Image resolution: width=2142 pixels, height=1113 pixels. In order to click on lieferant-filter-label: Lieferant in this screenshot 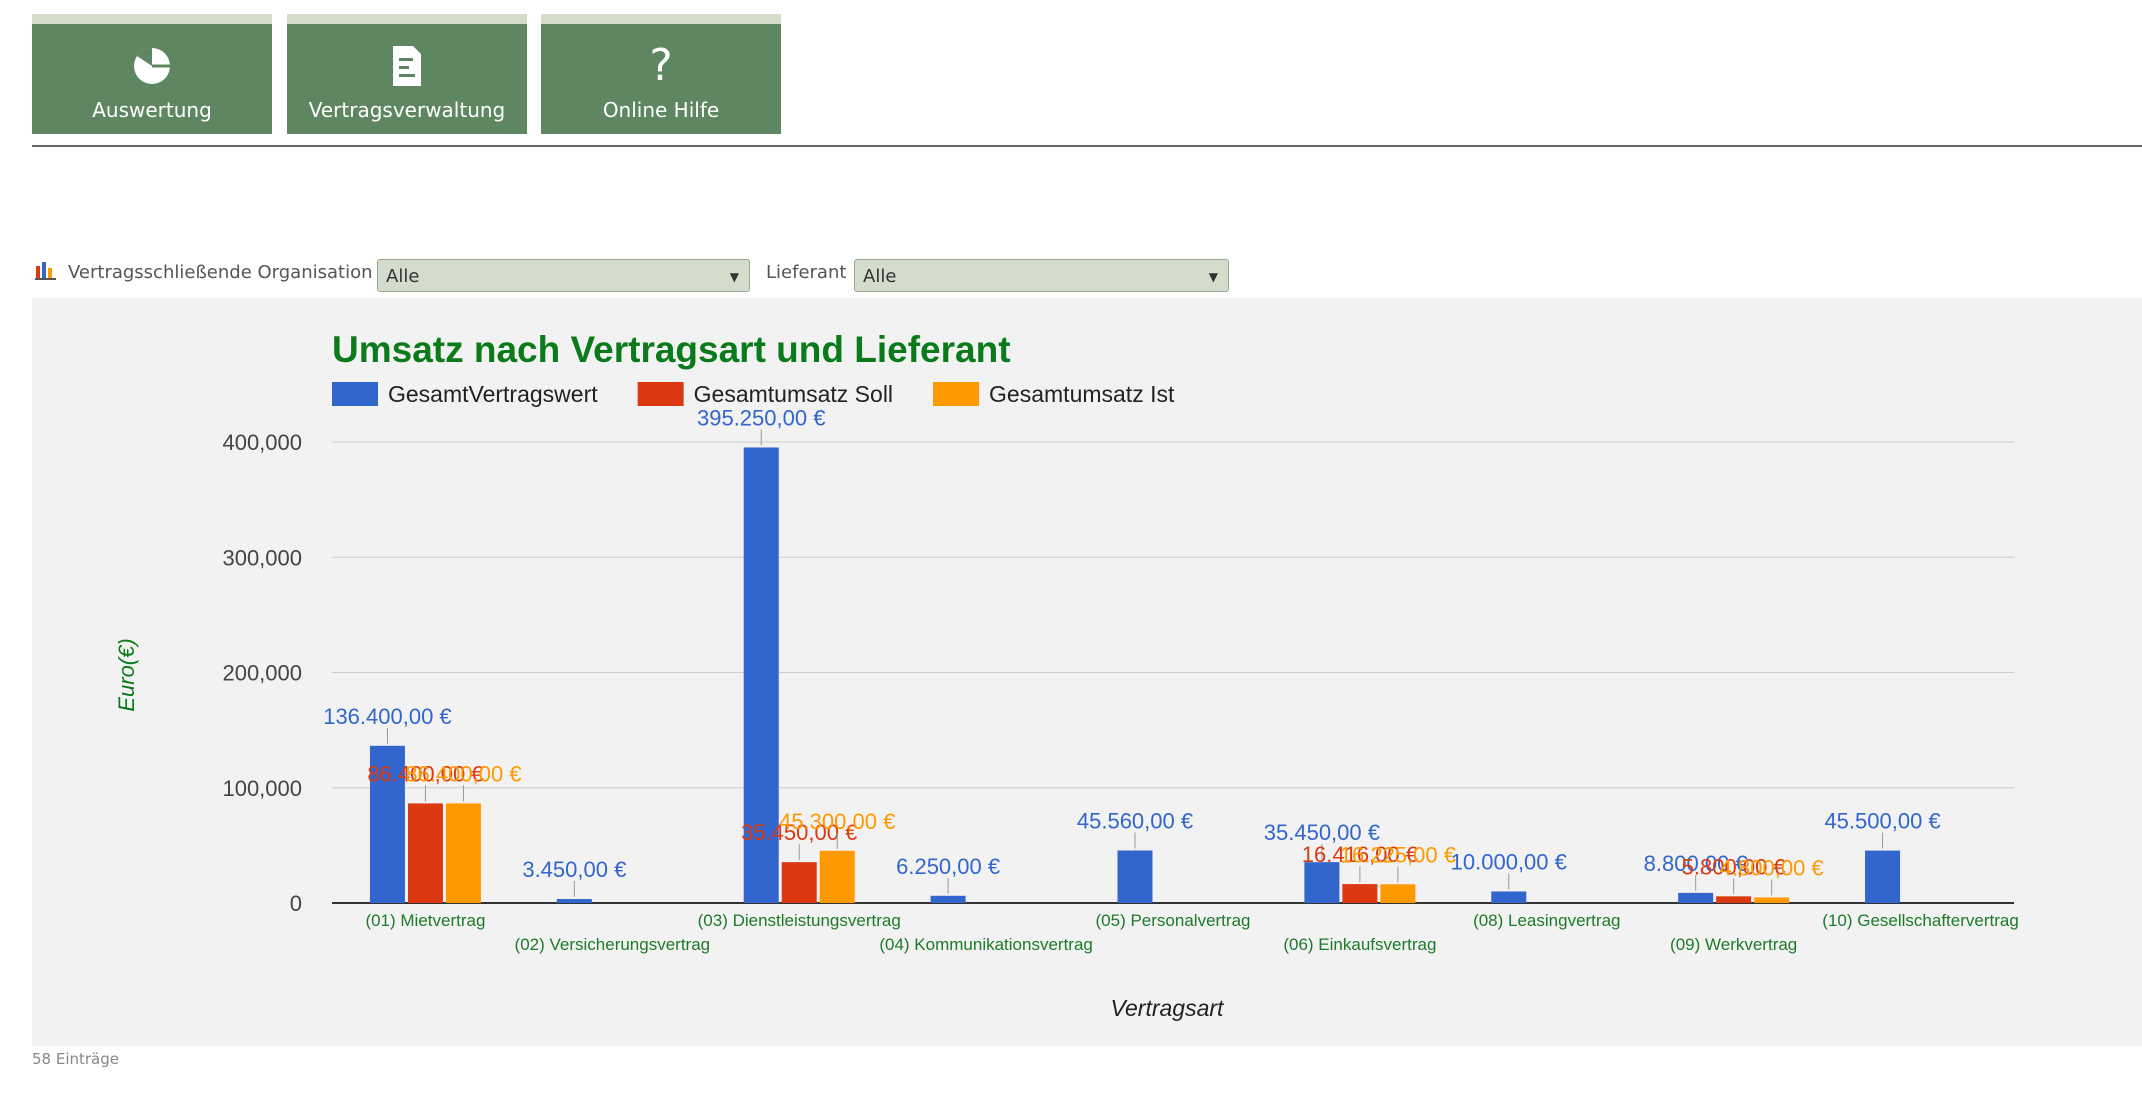, I will do `click(806, 272)`.